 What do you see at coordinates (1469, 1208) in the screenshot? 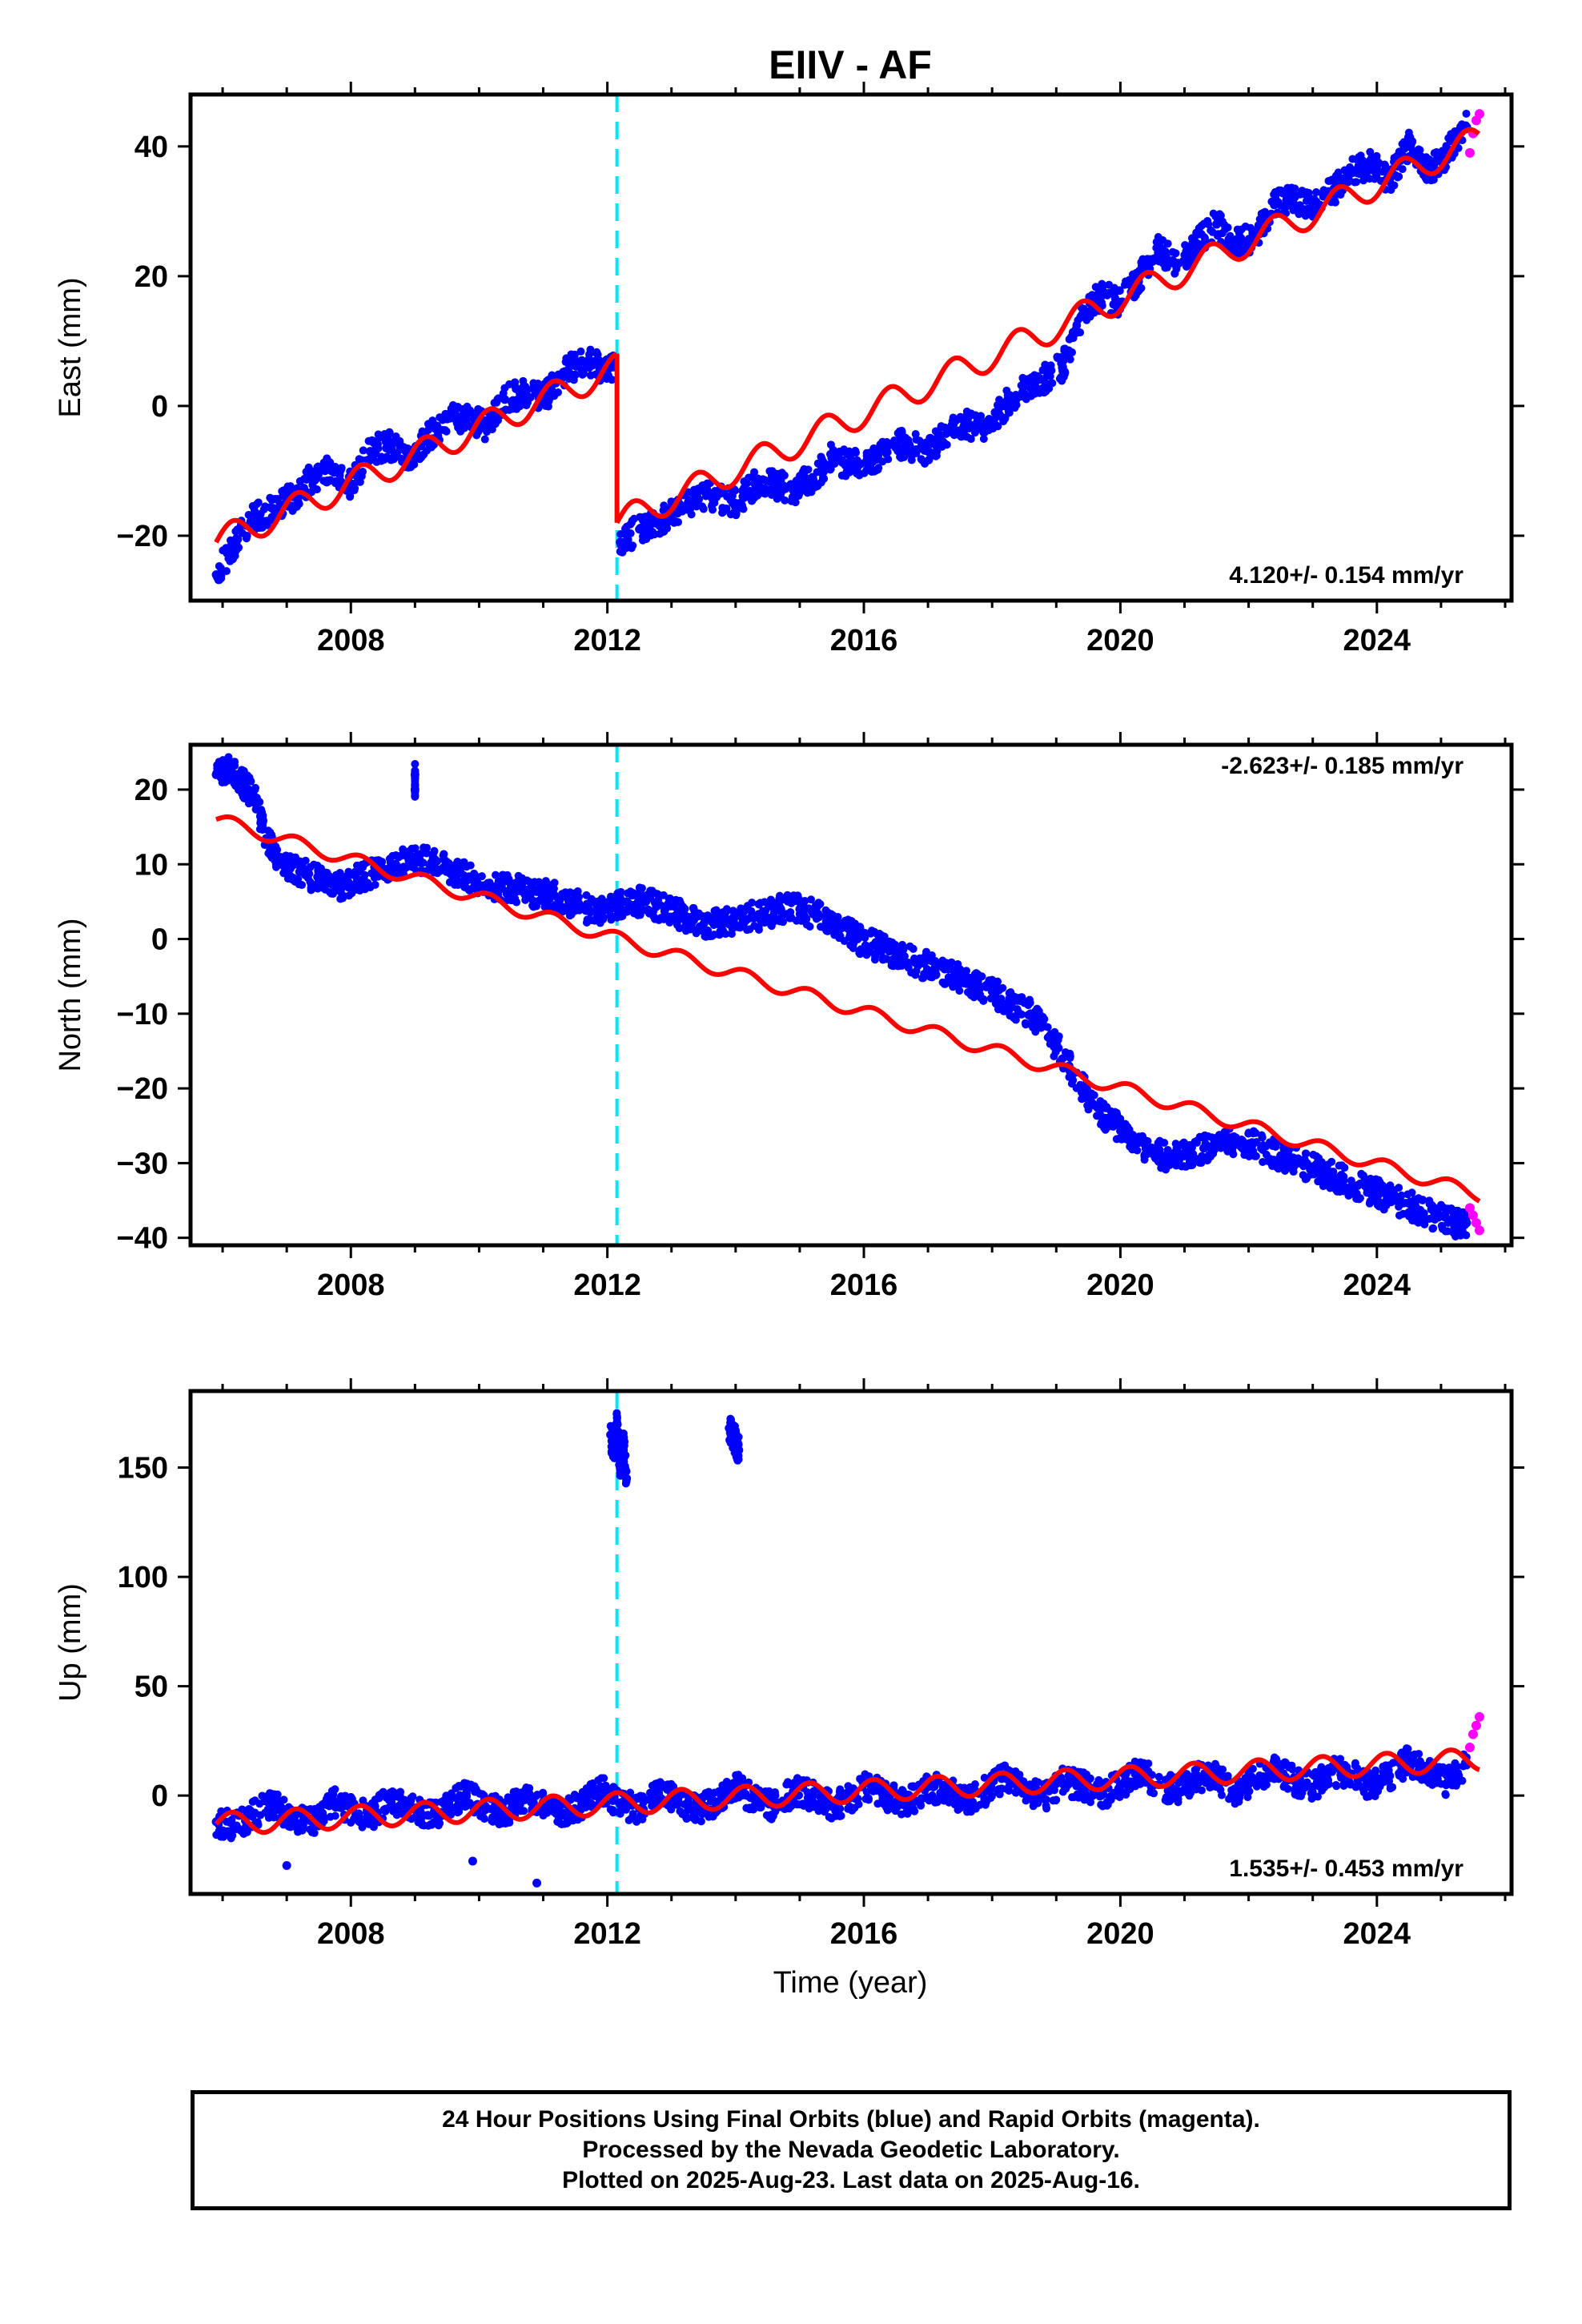
I see `rapid-point` at bounding box center [1469, 1208].